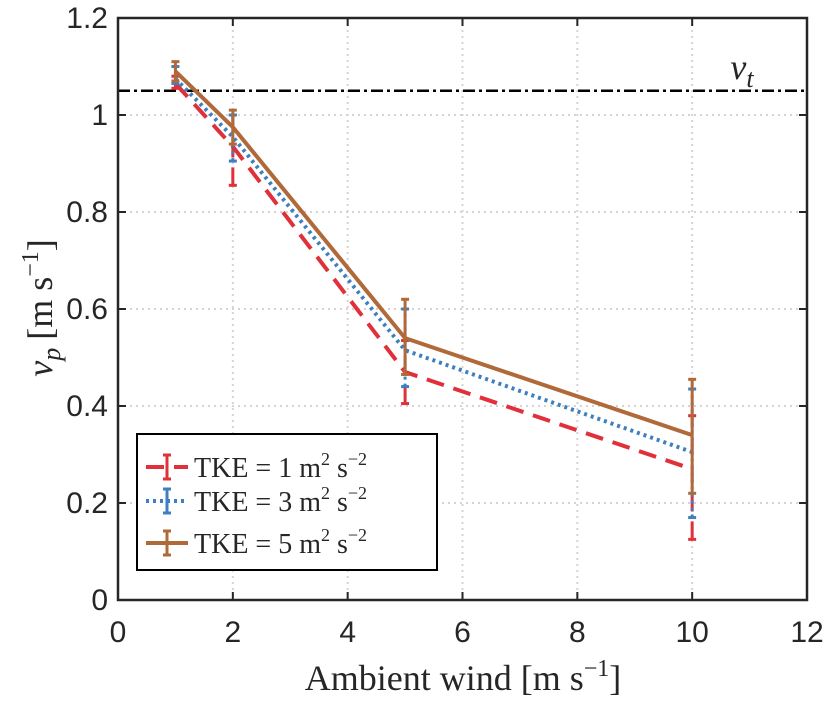 This screenshot has width=830, height=703. Describe the element at coordinates (118, 632) in the screenshot. I see `x-tick-label: 0` at that location.